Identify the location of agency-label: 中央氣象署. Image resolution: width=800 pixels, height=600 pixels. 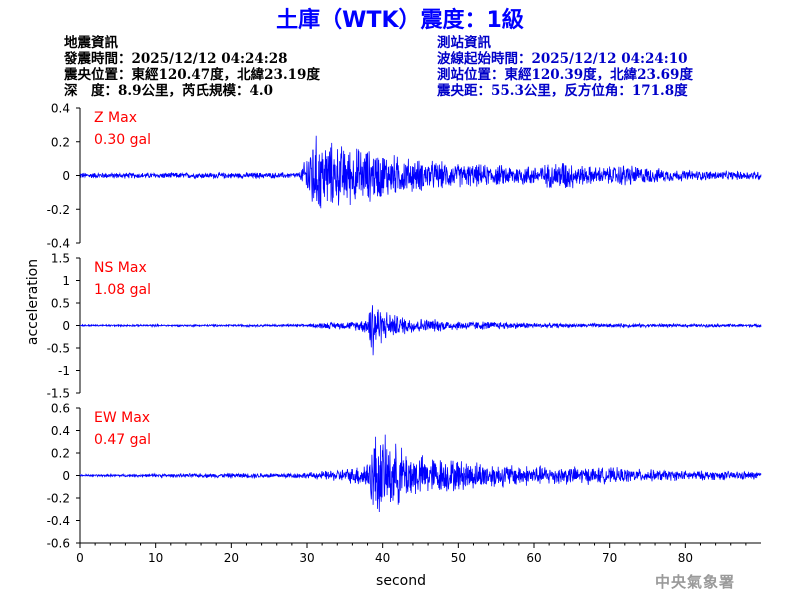
(695, 582).